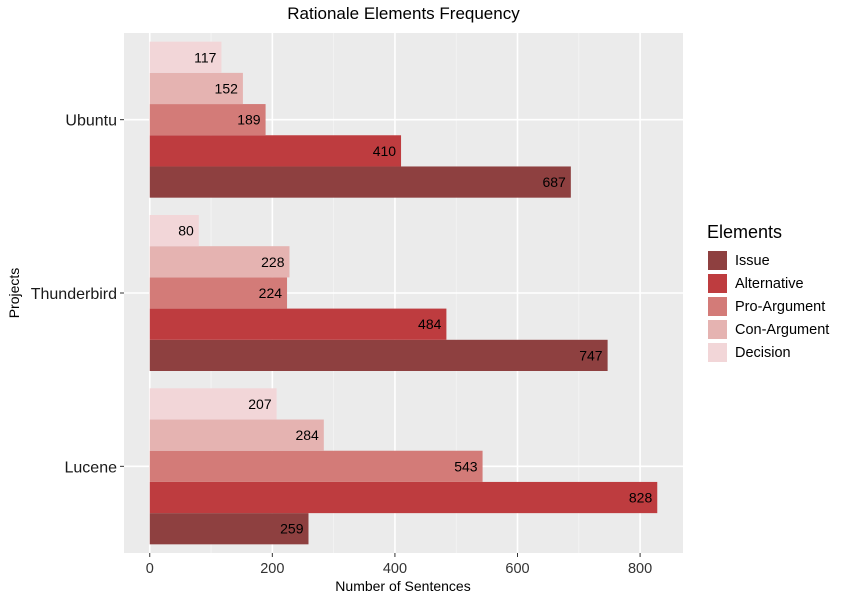 The image size is (851, 598). Describe the element at coordinates (260, 404) in the screenshot. I see `bar-value-label: 207` at that location.